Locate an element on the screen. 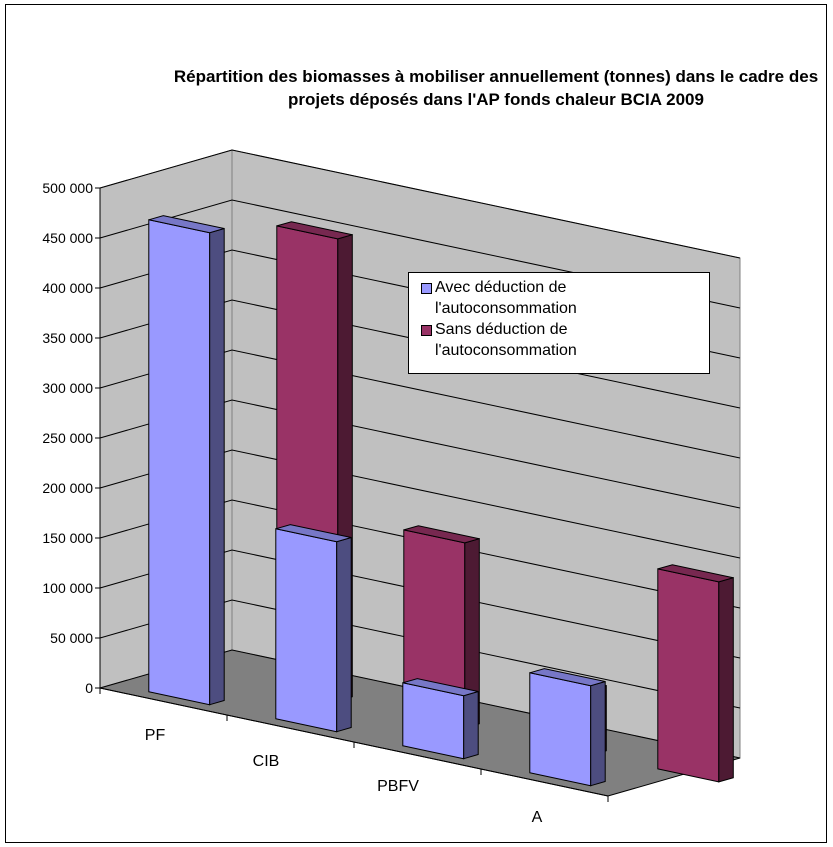 The height and width of the screenshot is (847, 833). y-tick-label: 450 000 is located at coordinates (67, 238).